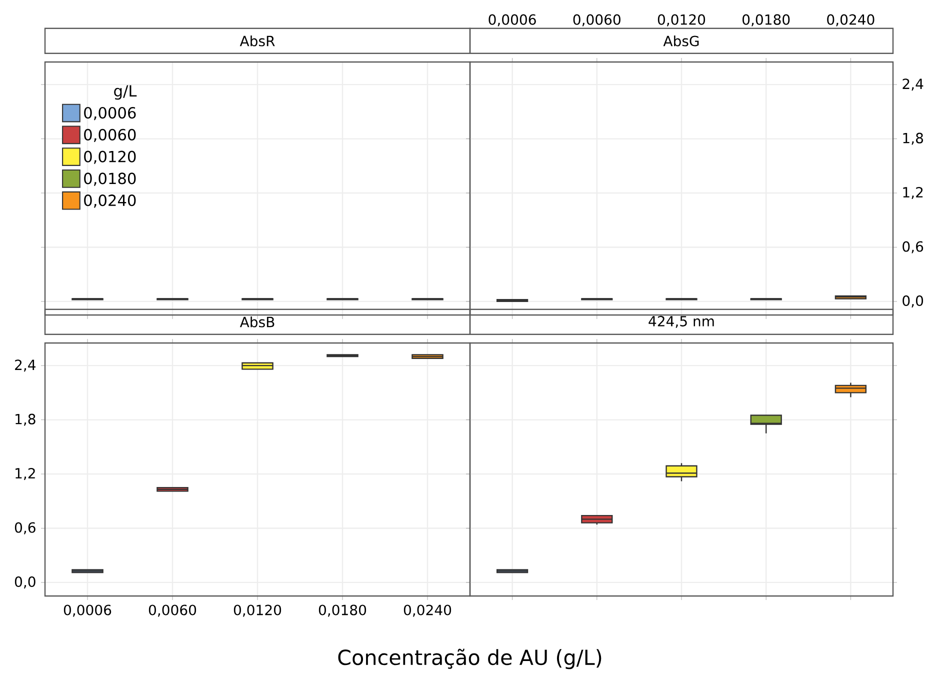 The width and height of the screenshot is (936, 673). Describe the element at coordinates (681, 40) in the screenshot. I see `chart-title: AbsG` at that location.